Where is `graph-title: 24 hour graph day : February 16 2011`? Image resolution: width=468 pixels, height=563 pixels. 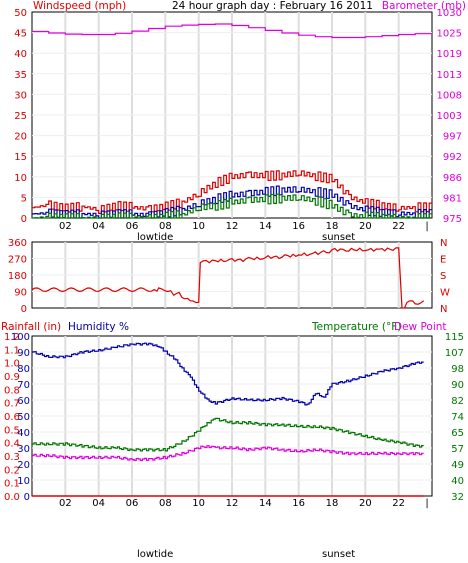
graph-title: 24 hour graph day : February 16 2011 is located at coordinates (272, 6).